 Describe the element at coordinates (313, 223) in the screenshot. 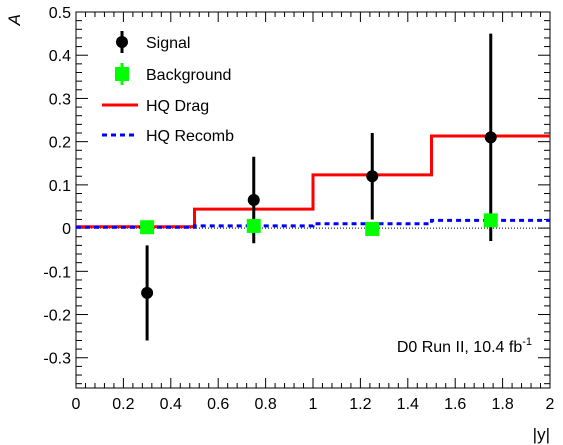

I see `series-line-hq-recomb` at that location.